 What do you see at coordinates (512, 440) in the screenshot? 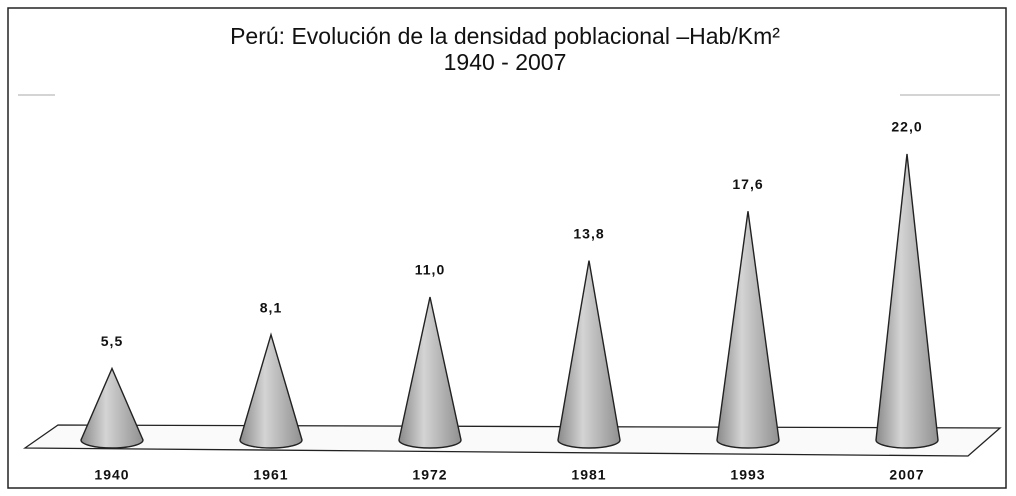
I see `floor` at bounding box center [512, 440].